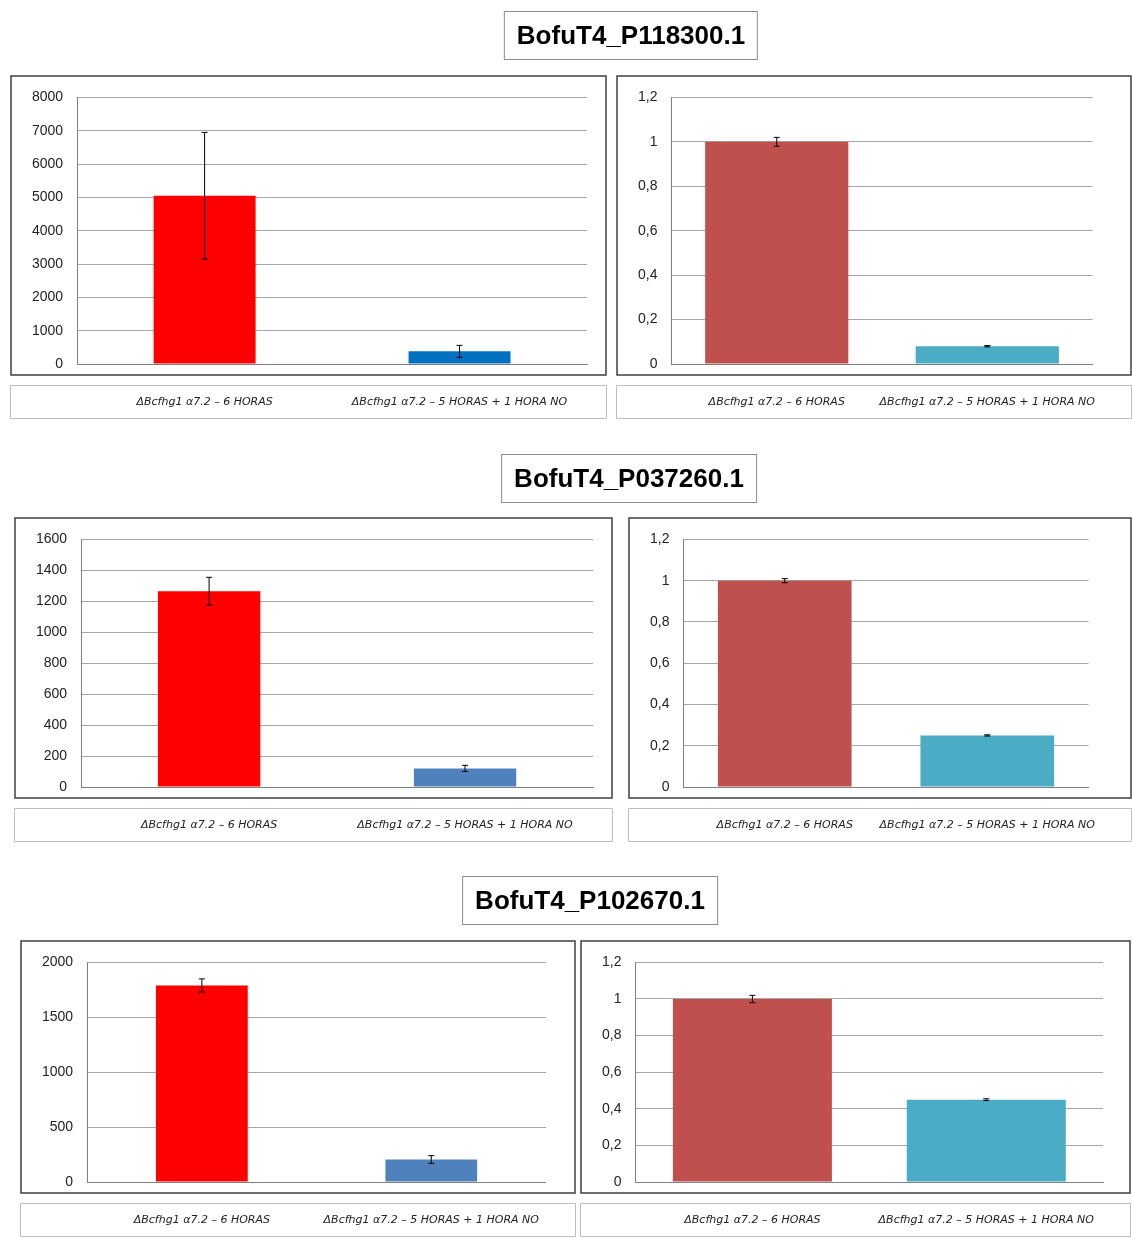  I want to click on y-tick-label: 5000, so click(47, 196).